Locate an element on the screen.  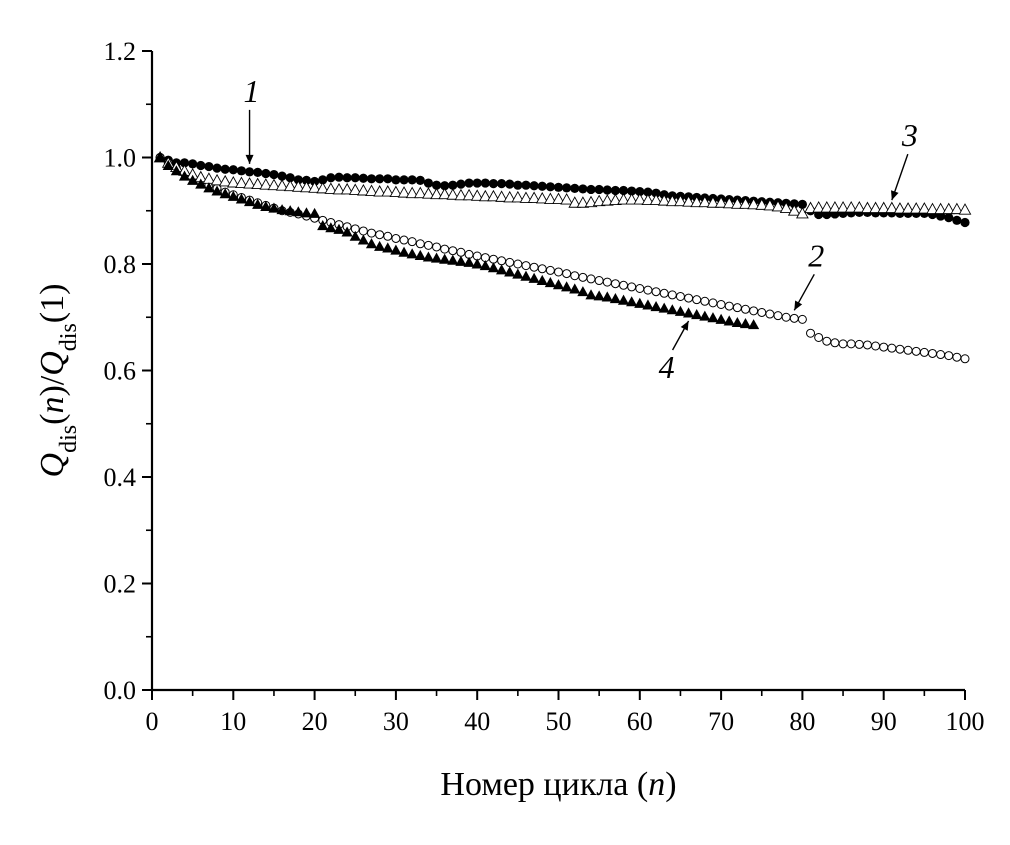
y-axis-title-part: n is located at coordinates (52, 405).